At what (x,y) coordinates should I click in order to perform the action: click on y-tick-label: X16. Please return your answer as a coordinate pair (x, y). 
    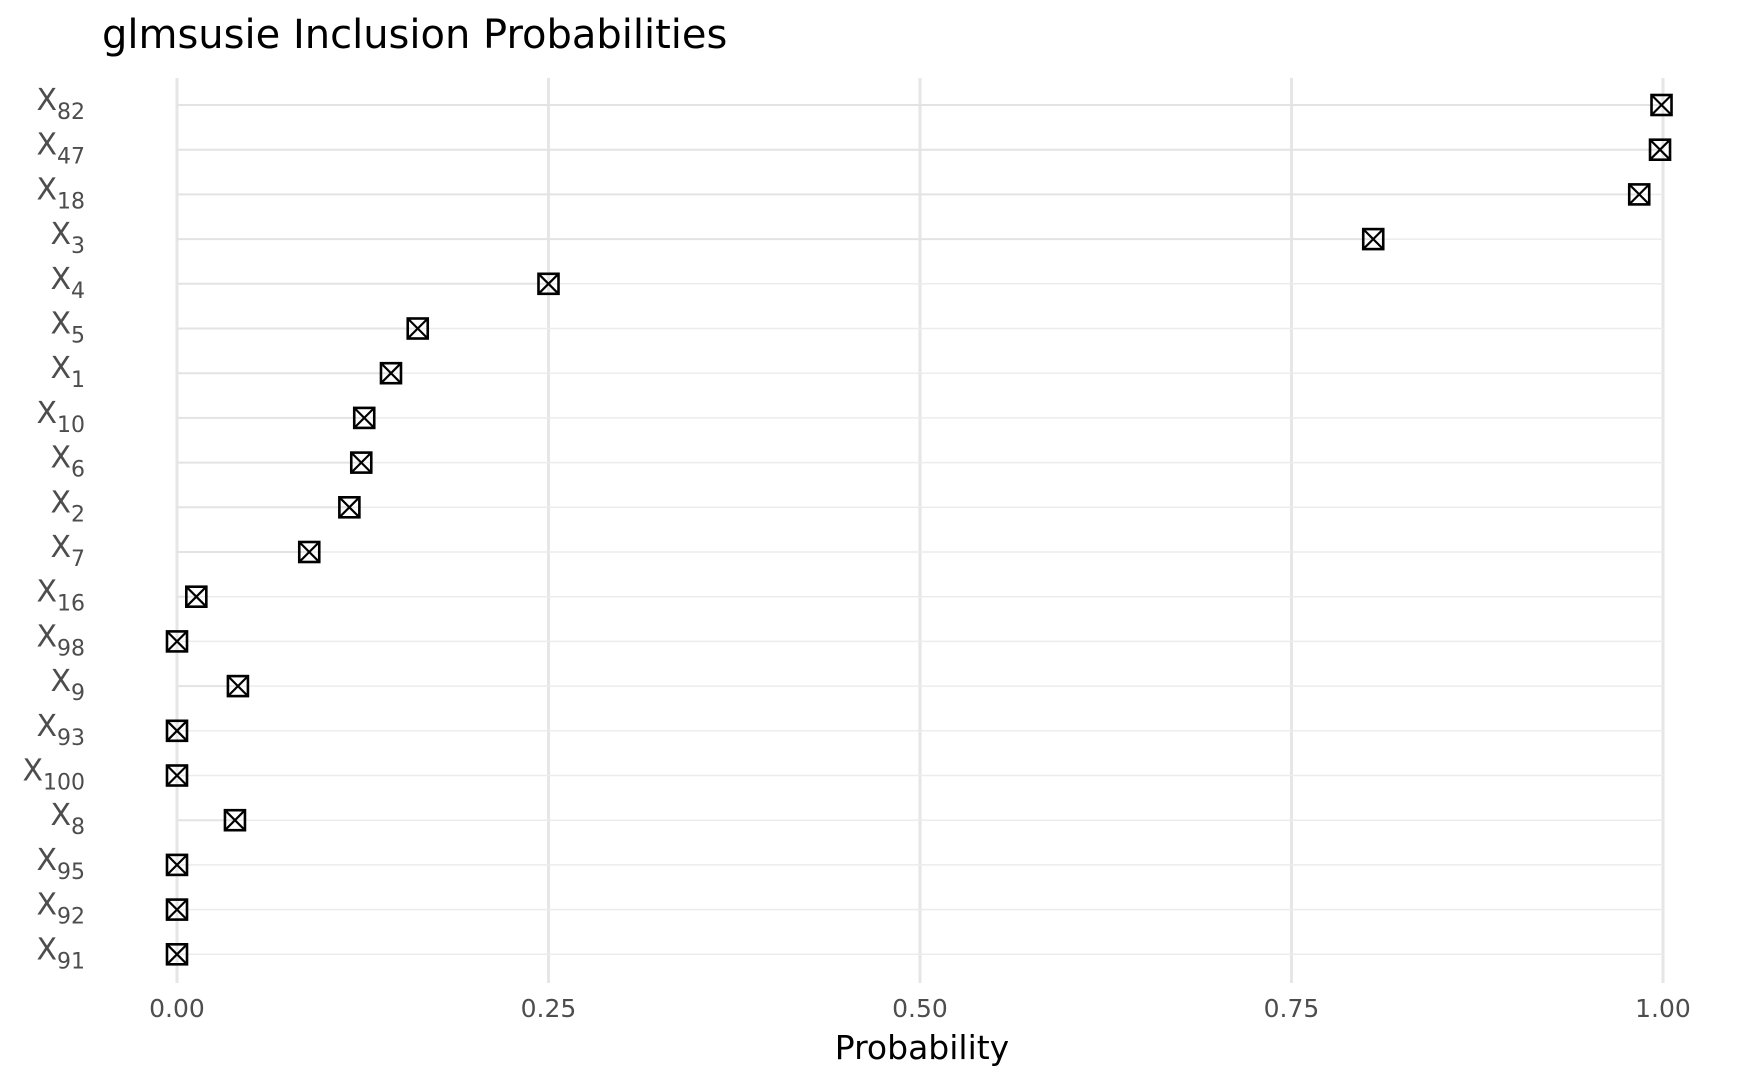
    Looking at the image, I should click on (60, 596).